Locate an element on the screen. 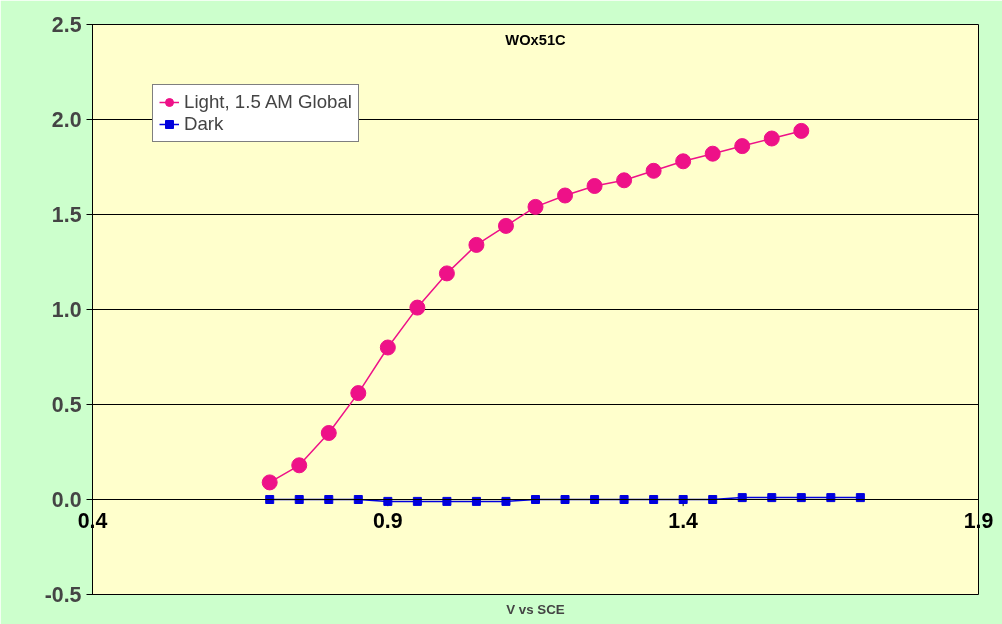 The width and height of the screenshot is (1002, 624). legend-label: Light, 1.5 AM Global is located at coordinates (268, 102).